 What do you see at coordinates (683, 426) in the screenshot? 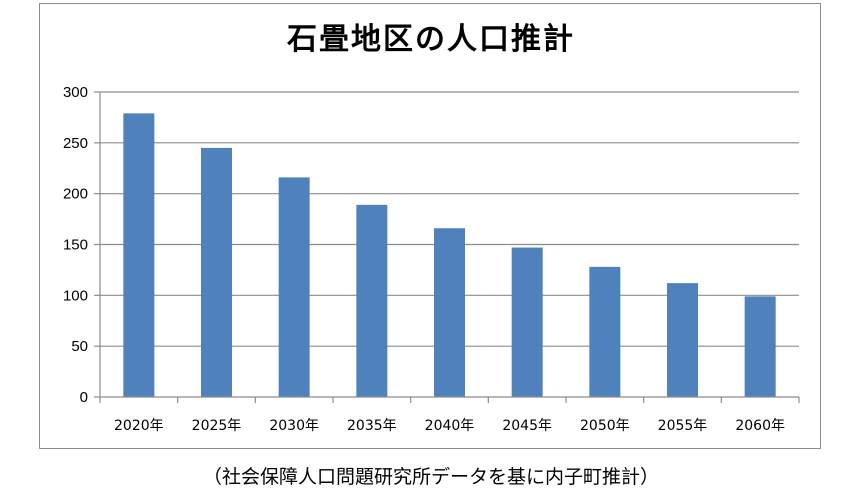
I see `x-tick-label: 2055年` at bounding box center [683, 426].